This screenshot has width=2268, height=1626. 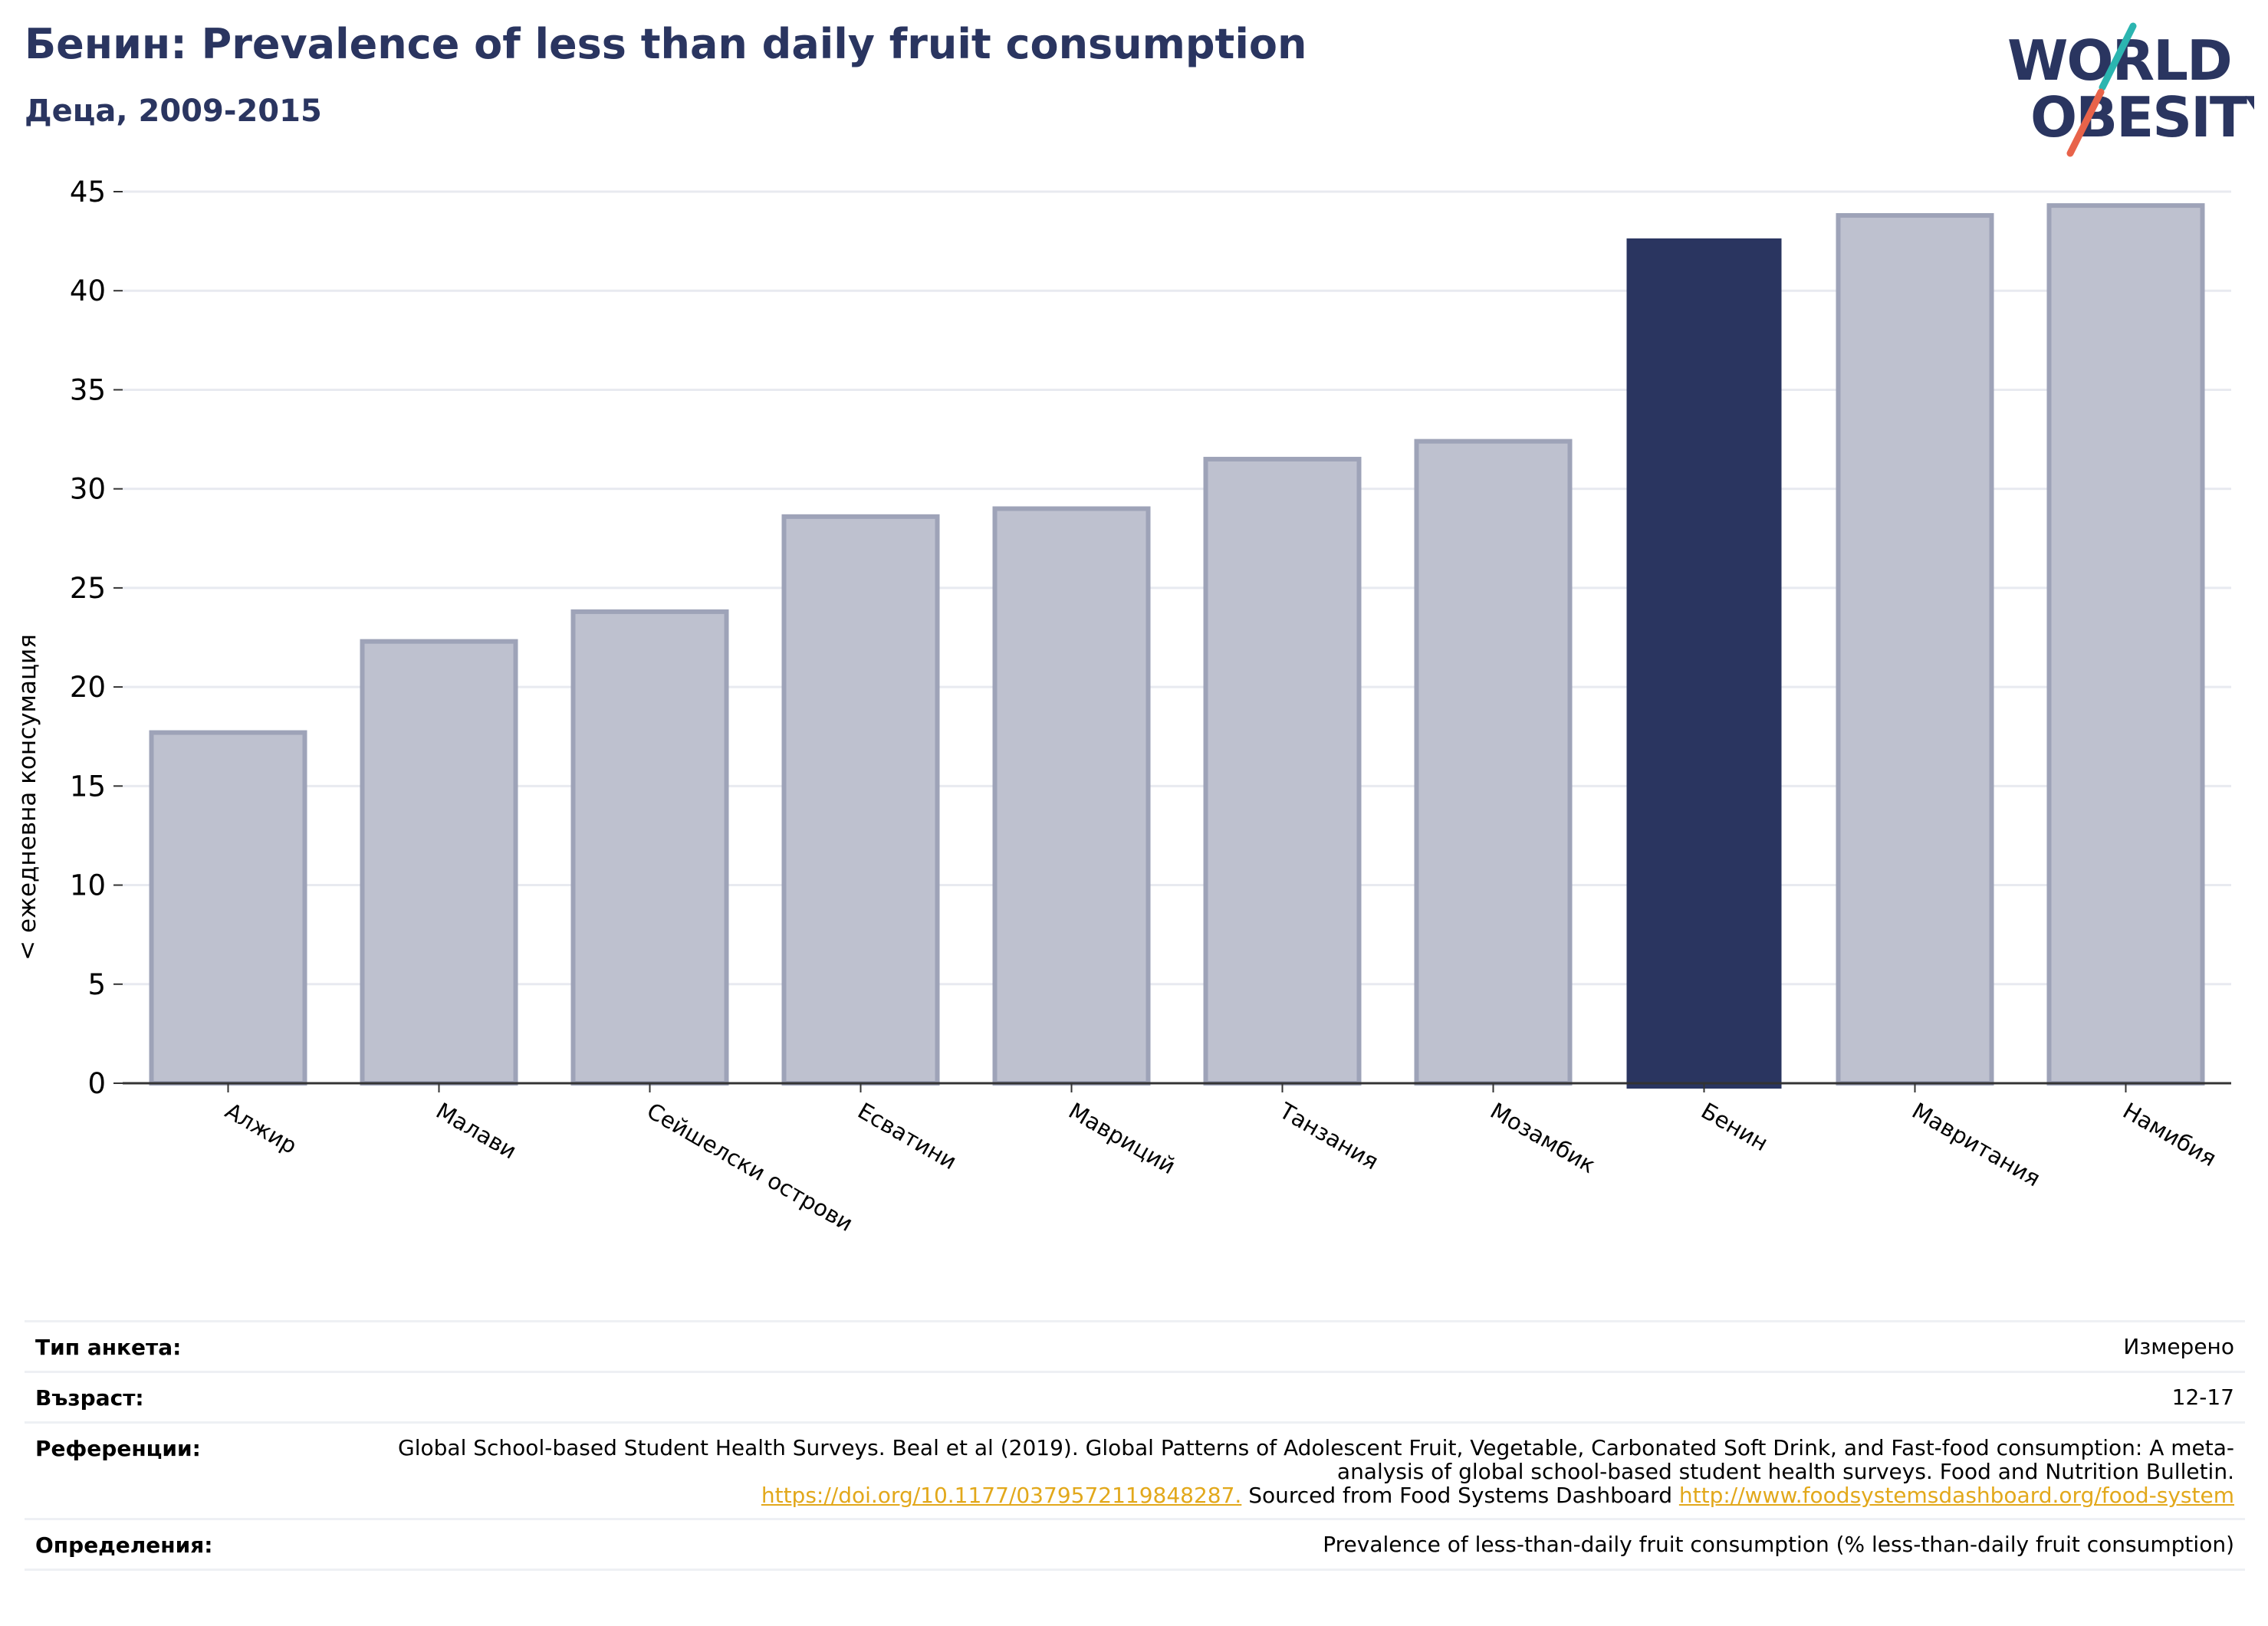 I want to click on x-tick-label: Танзания, so click(x=1328, y=1135).